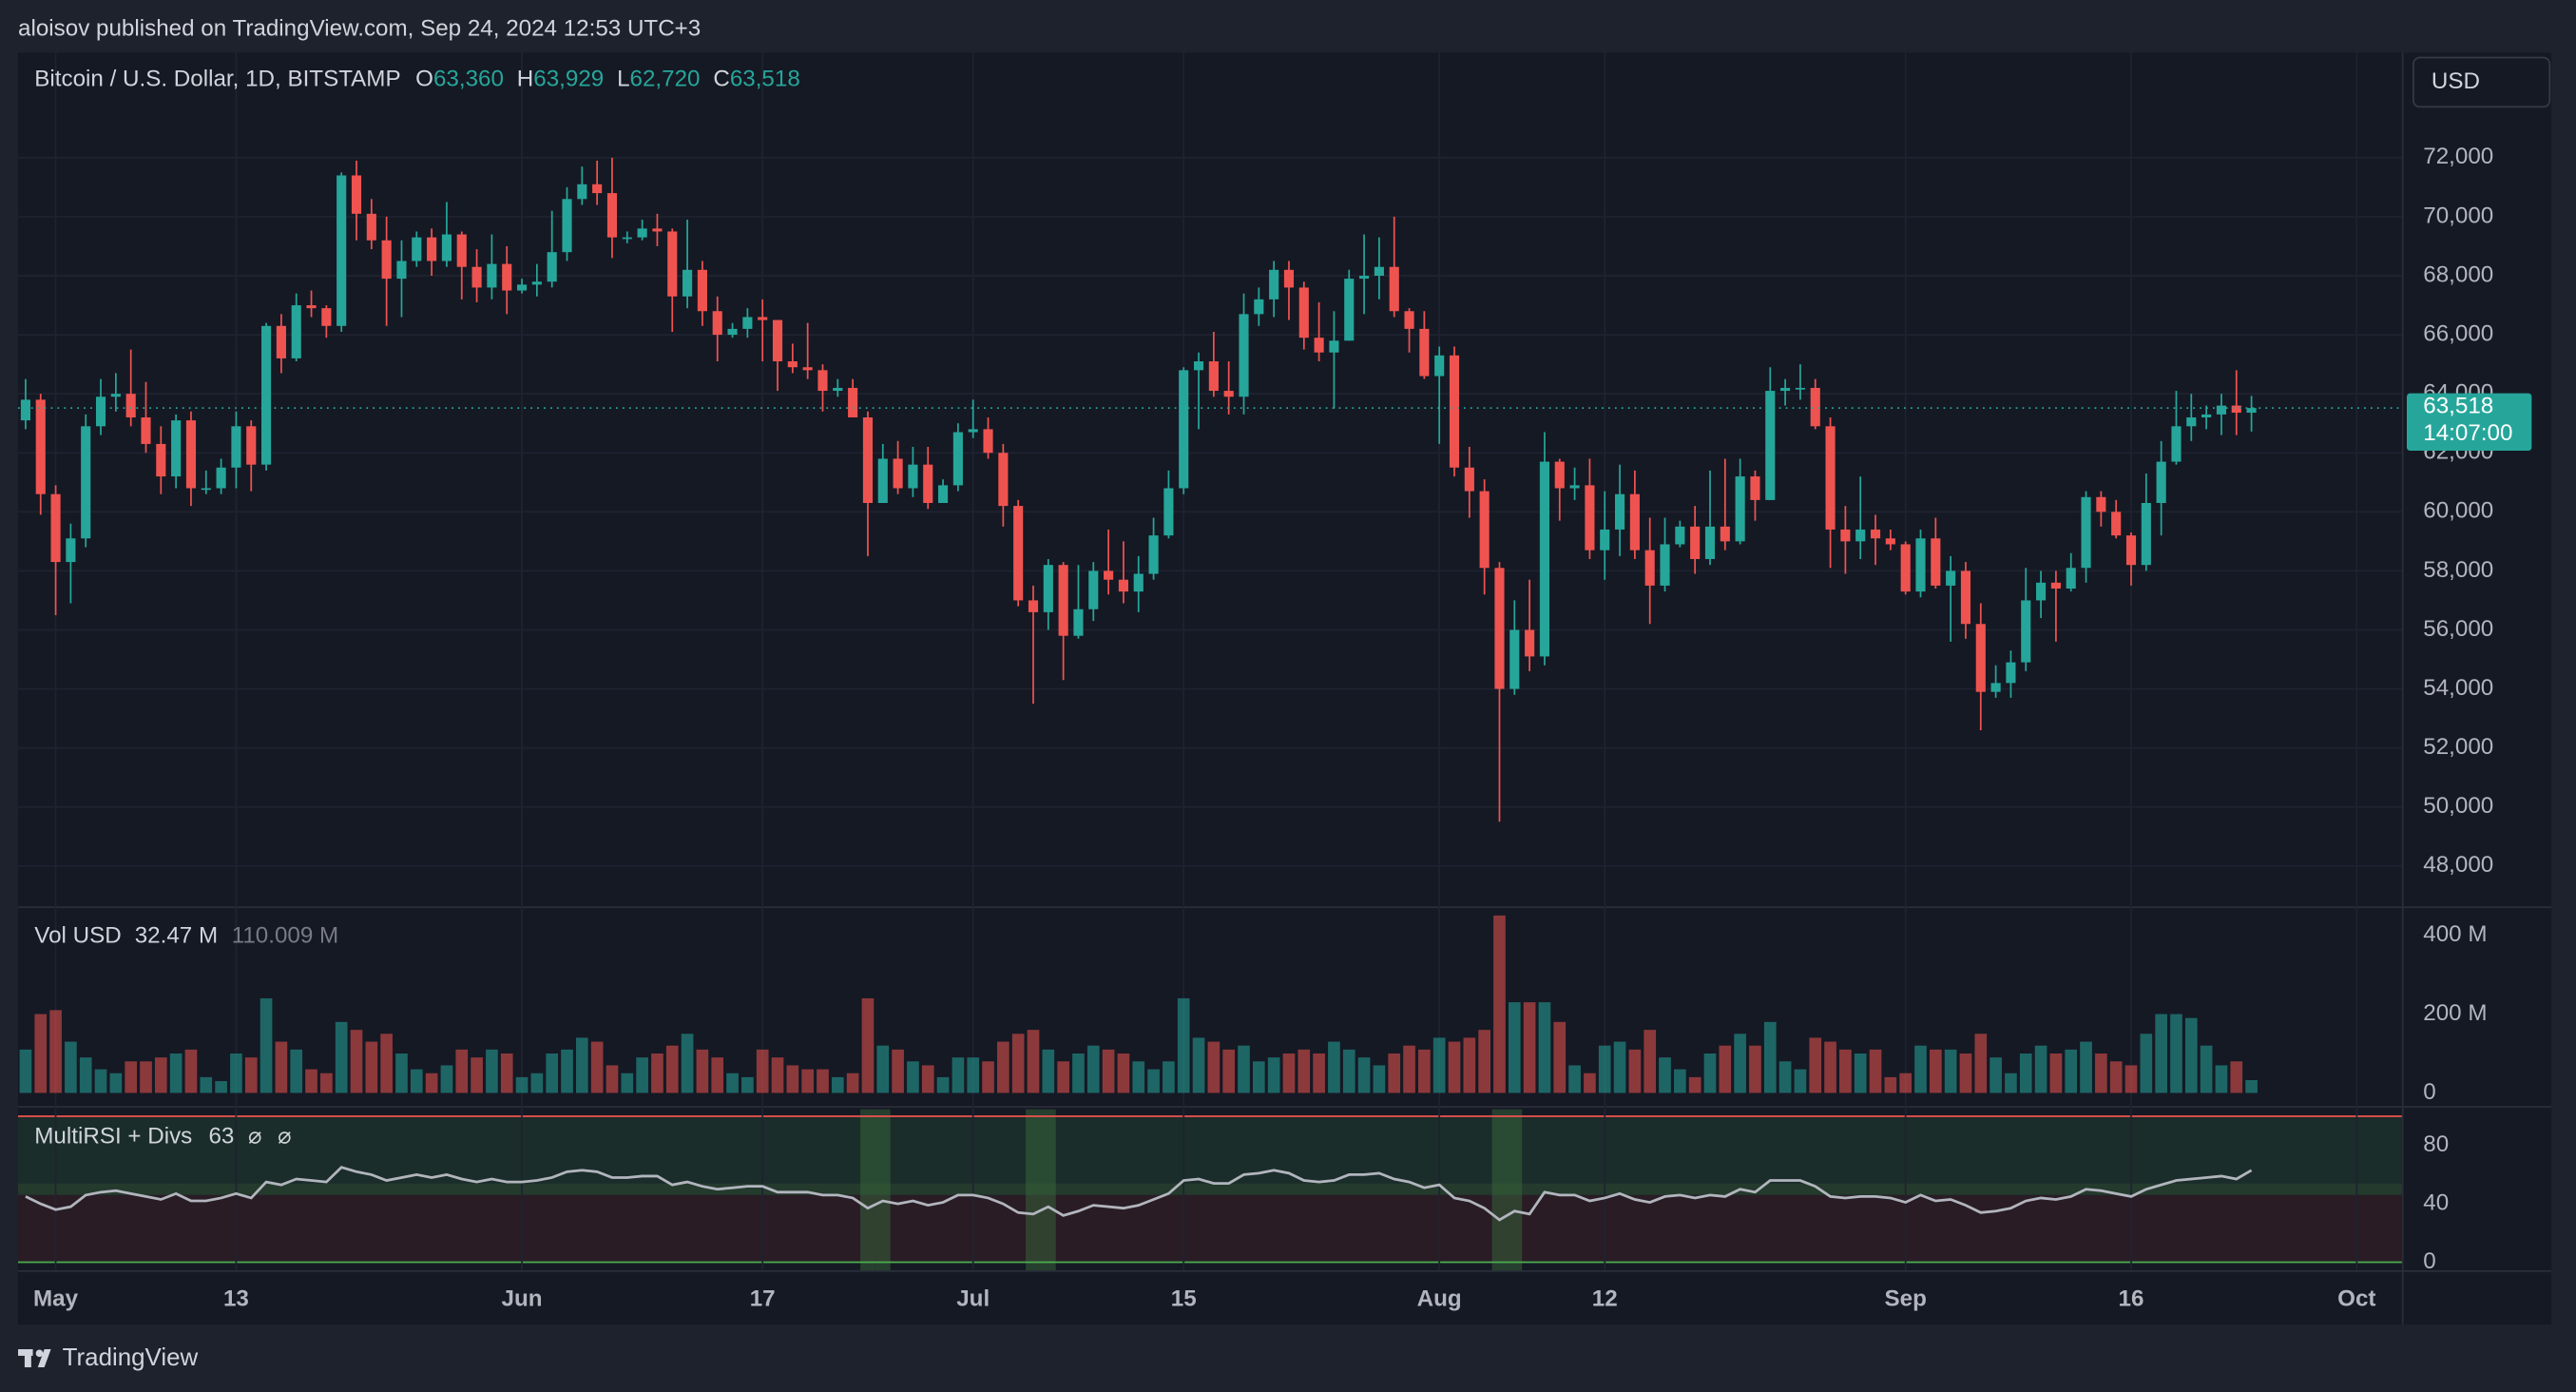  Describe the element at coordinates (2456, 81) in the screenshot. I see `currency-label: USD` at that location.